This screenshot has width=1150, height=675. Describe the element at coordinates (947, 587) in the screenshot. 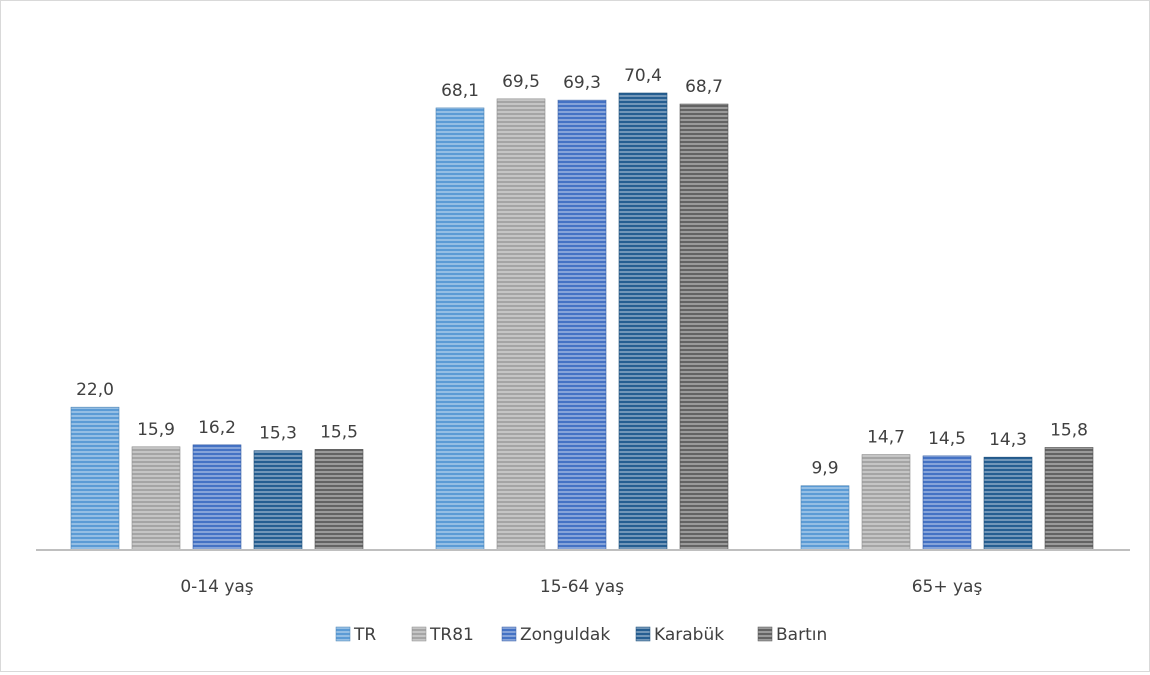

I see `category-label: 65+ yaş` at that location.